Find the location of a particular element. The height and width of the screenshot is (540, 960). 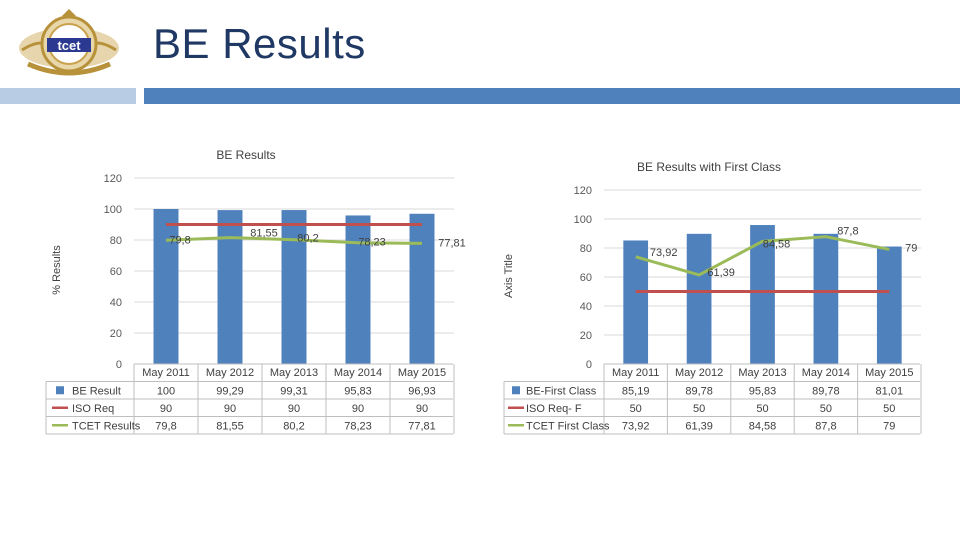

be-table-cell: 99,31 is located at coordinates (294, 391).